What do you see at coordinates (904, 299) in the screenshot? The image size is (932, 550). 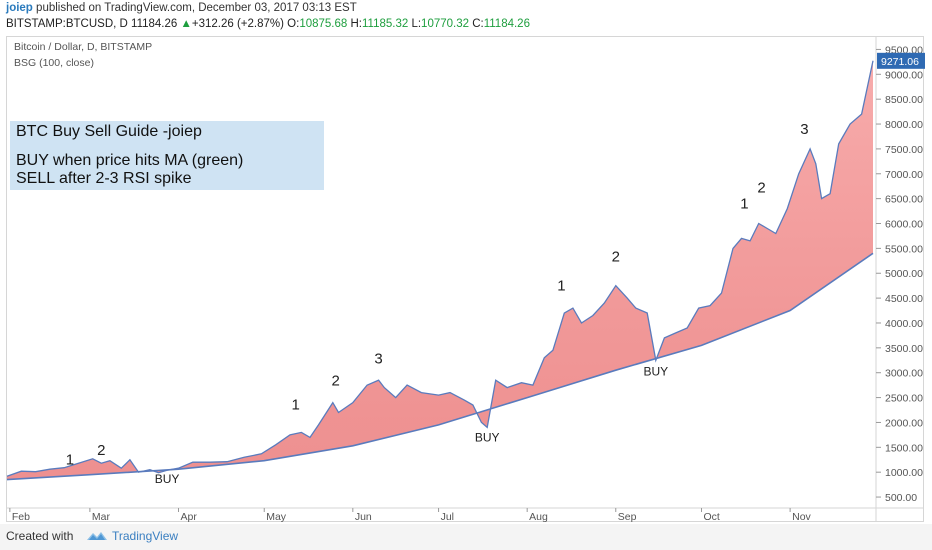 I see `y-tick-label: 4500.00` at bounding box center [904, 299].